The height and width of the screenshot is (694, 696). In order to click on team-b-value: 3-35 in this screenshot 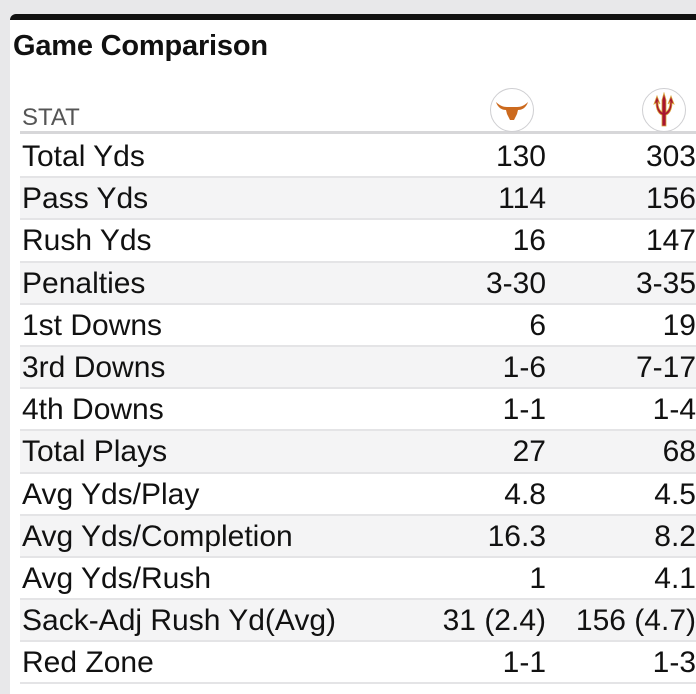, I will do `click(665, 283)`.